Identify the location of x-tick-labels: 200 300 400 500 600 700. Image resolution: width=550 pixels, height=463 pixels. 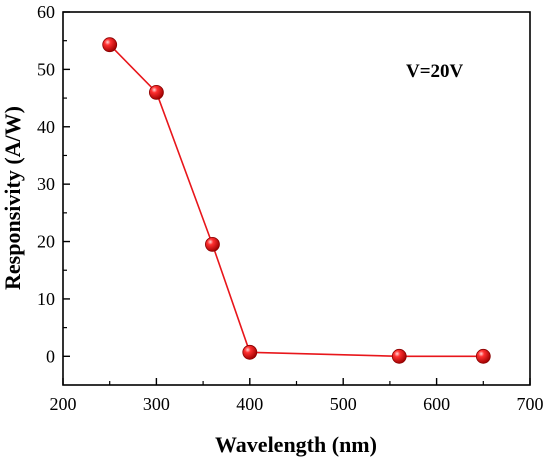
(297, 404).